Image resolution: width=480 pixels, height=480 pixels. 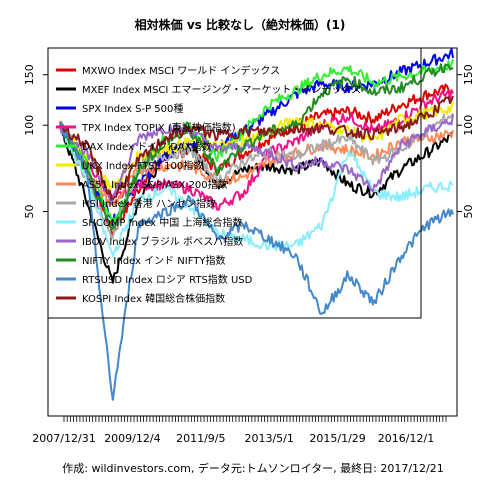 I want to click on x-tick-label: 2011/9/5, so click(x=200, y=438).